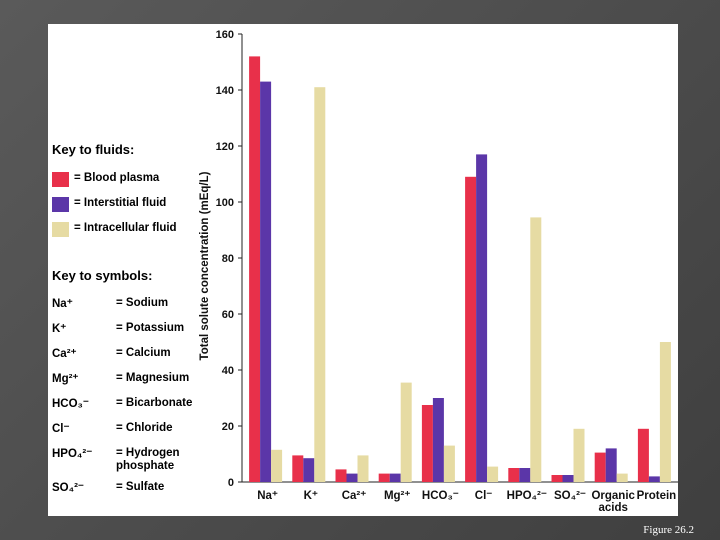 The image size is (720, 540). I want to click on symbol-hydrogen-phosphate: HPO₄²⁻, so click(72, 454).